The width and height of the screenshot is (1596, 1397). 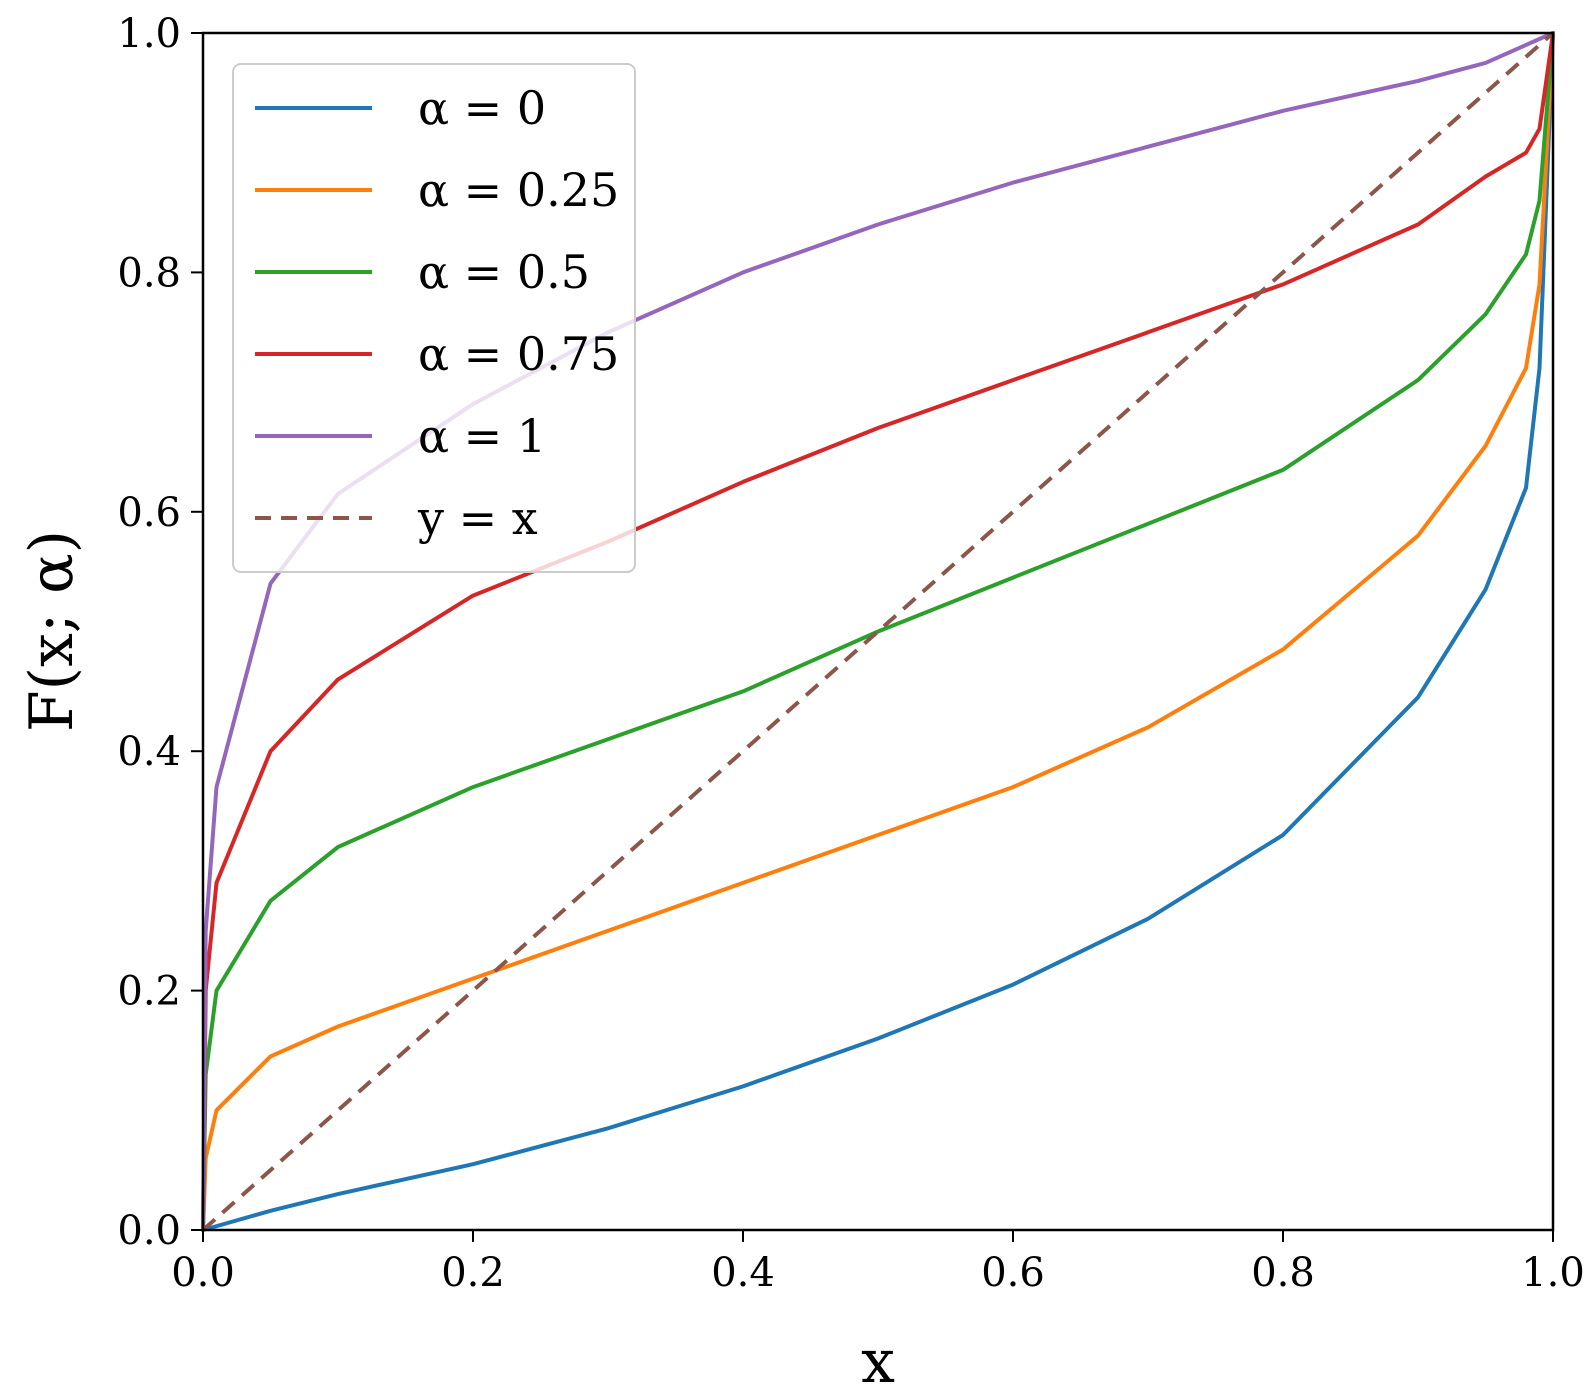 What do you see at coordinates (149, 1231) in the screenshot?
I see `y-tick-label: 0.0` at bounding box center [149, 1231].